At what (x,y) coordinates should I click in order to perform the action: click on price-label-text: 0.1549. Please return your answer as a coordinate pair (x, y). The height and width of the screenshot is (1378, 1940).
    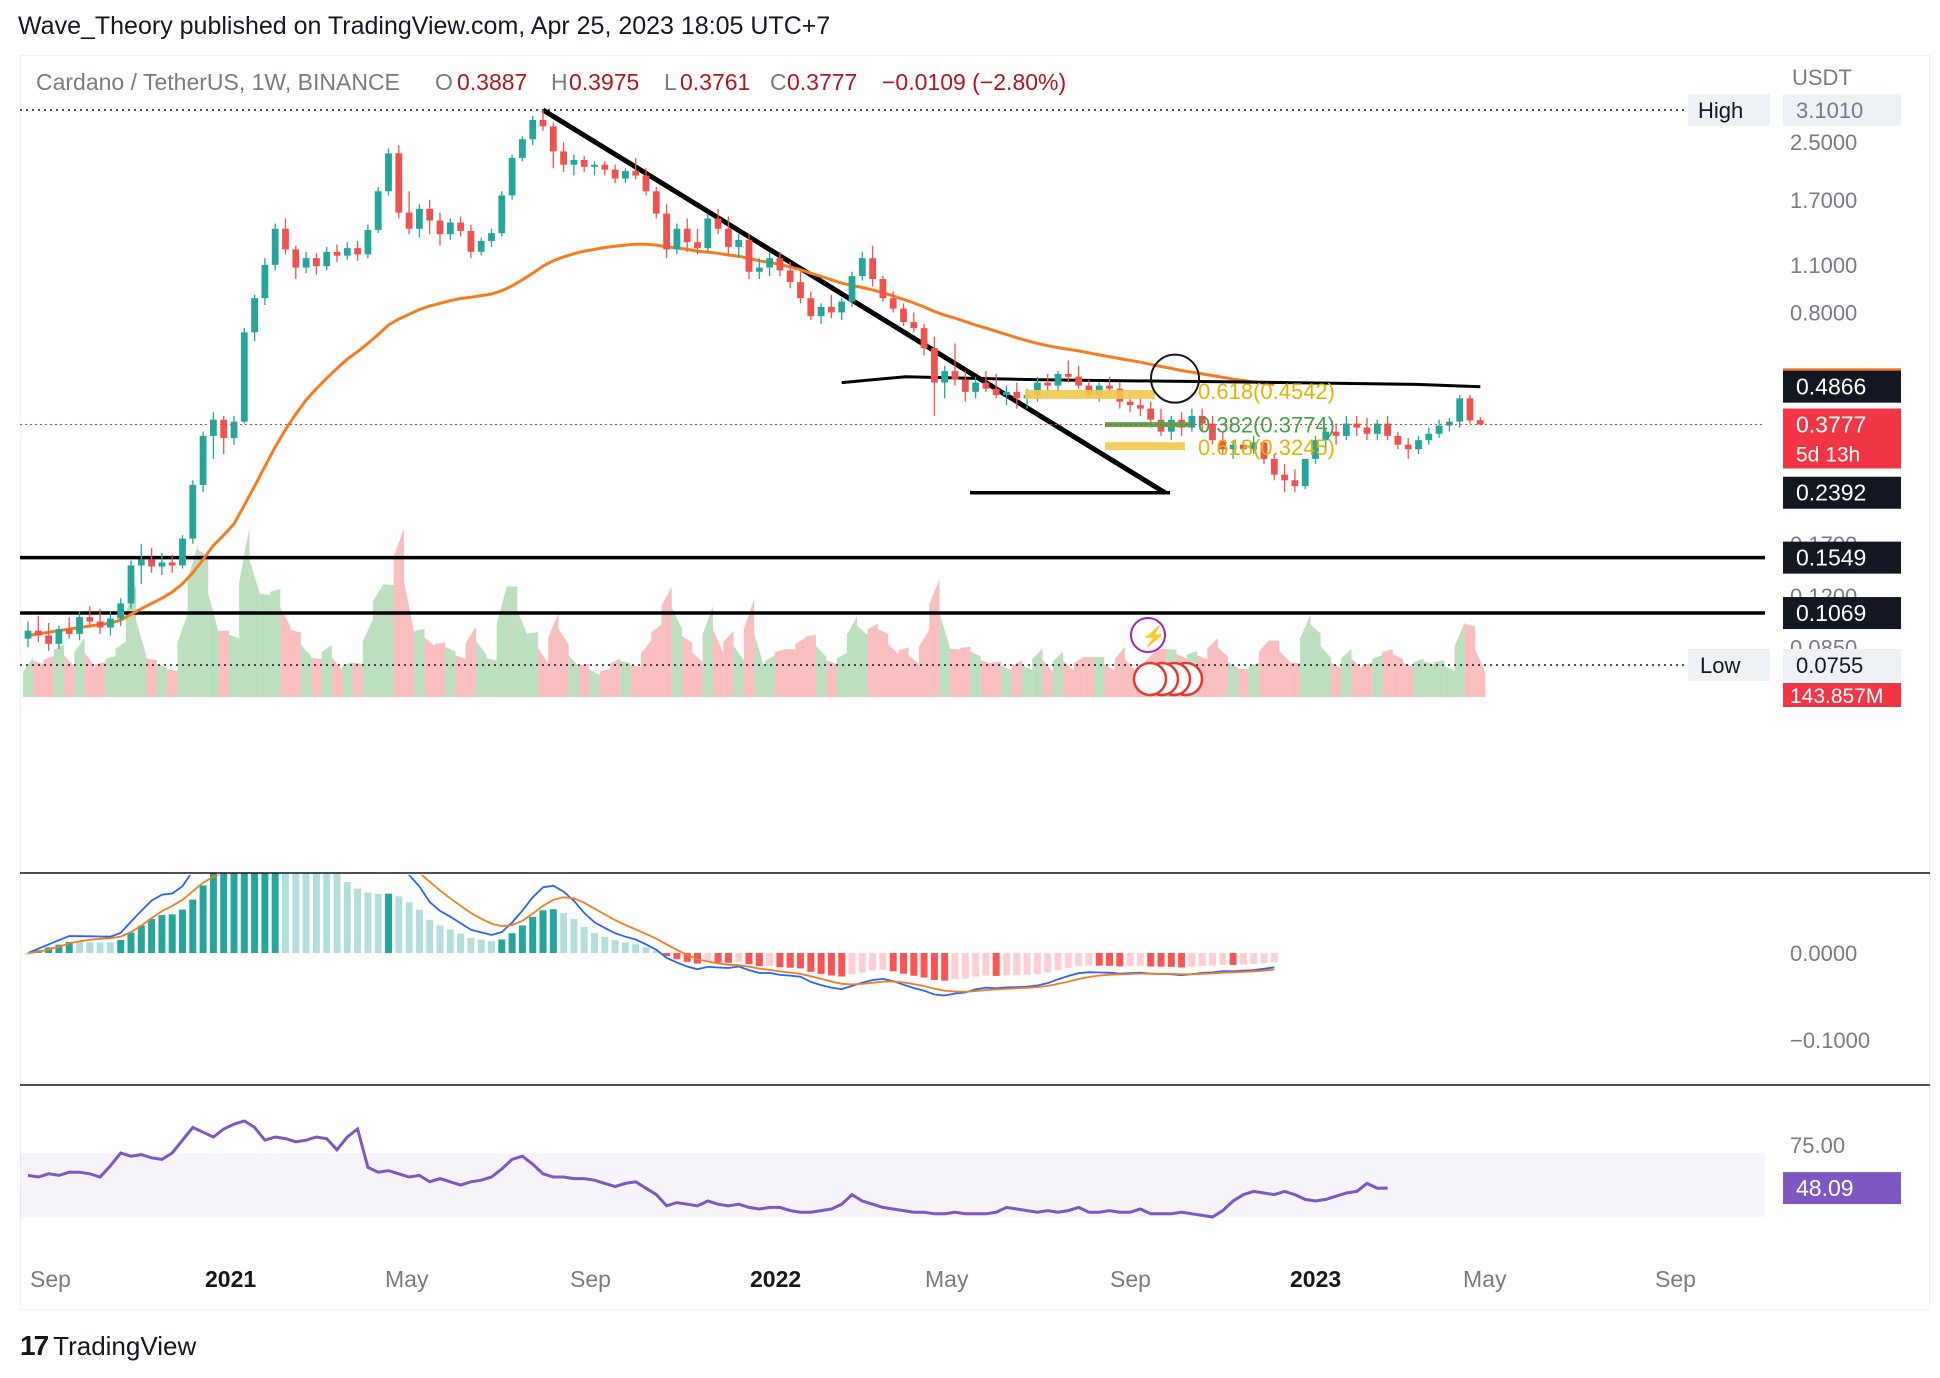
    Looking at the image, I should click on (1831, 558).